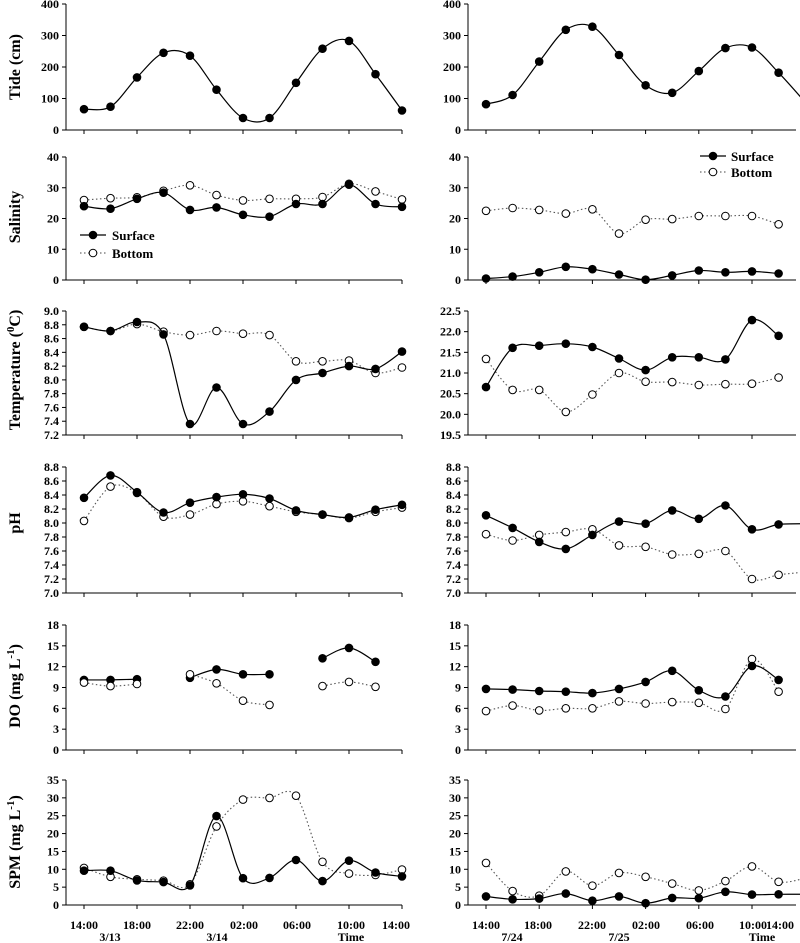  What do you see at coordinates (453, 495) in the screenshot?
I see `ph-right-ytick-label-7: 8.4` at bounding box center [453, 495].